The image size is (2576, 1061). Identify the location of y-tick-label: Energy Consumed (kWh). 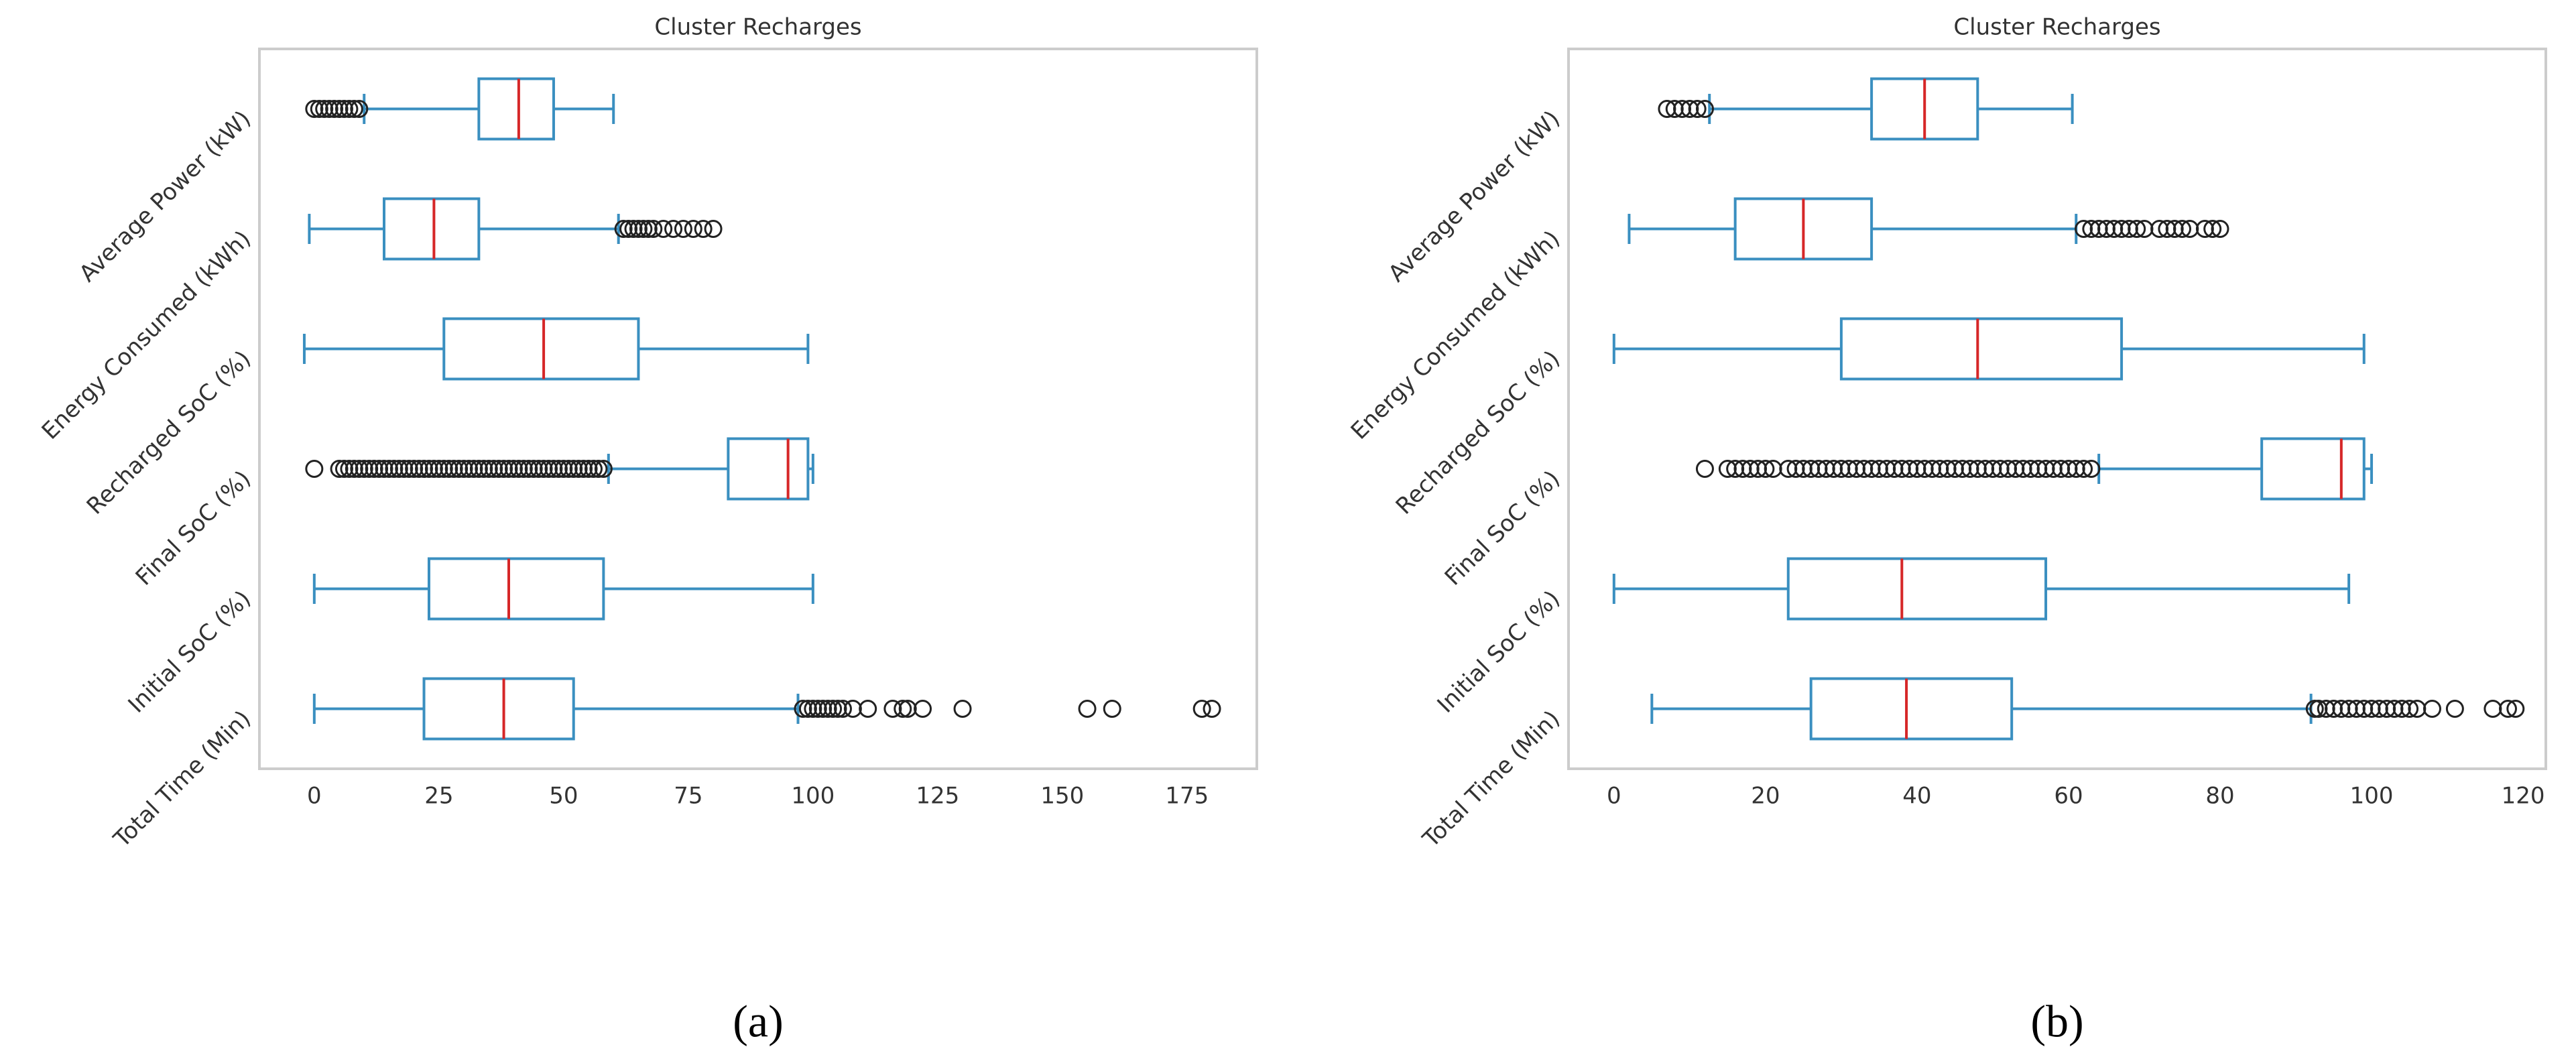
(146, 334).